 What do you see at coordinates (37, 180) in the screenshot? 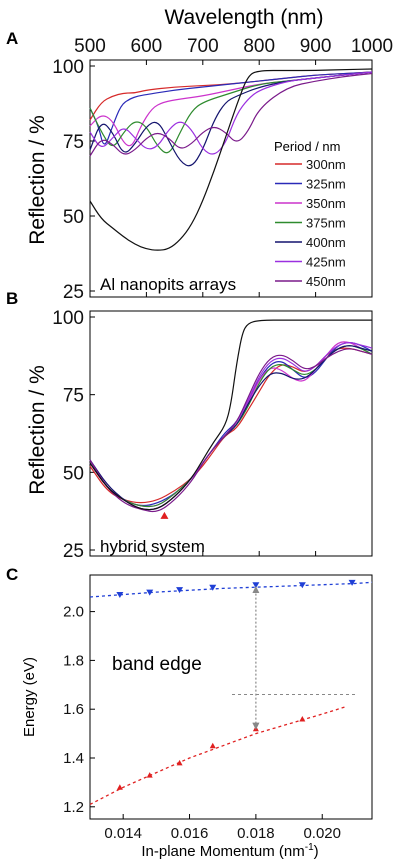
I see `panel-a-ylabel: Reflection / %` at bounding box center [37, 180].